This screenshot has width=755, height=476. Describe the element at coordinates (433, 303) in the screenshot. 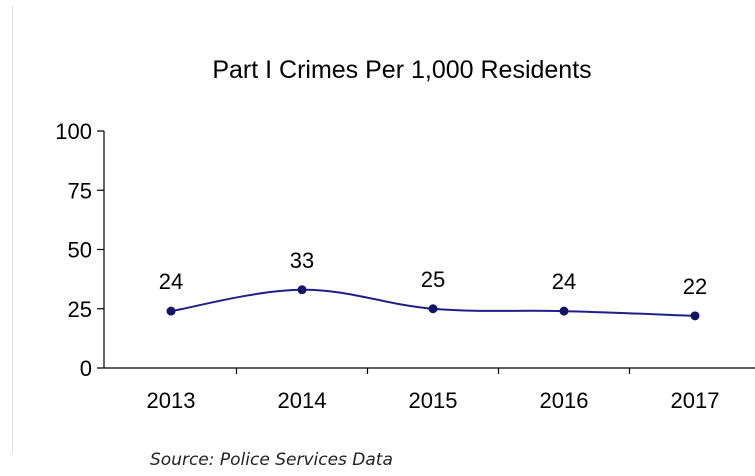

I see `data-points` at that location.